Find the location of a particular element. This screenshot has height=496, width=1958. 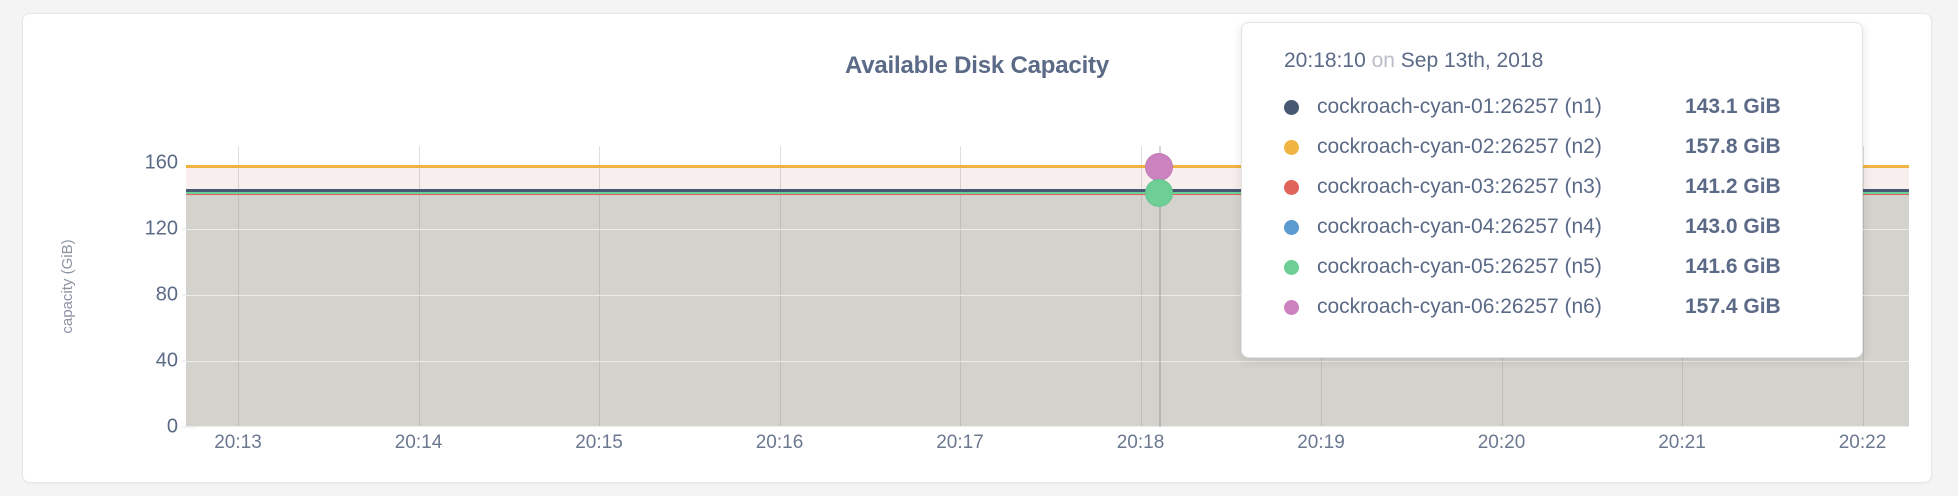

tooltip-time: 20:18:10 is located at coordinates (1325, 60).